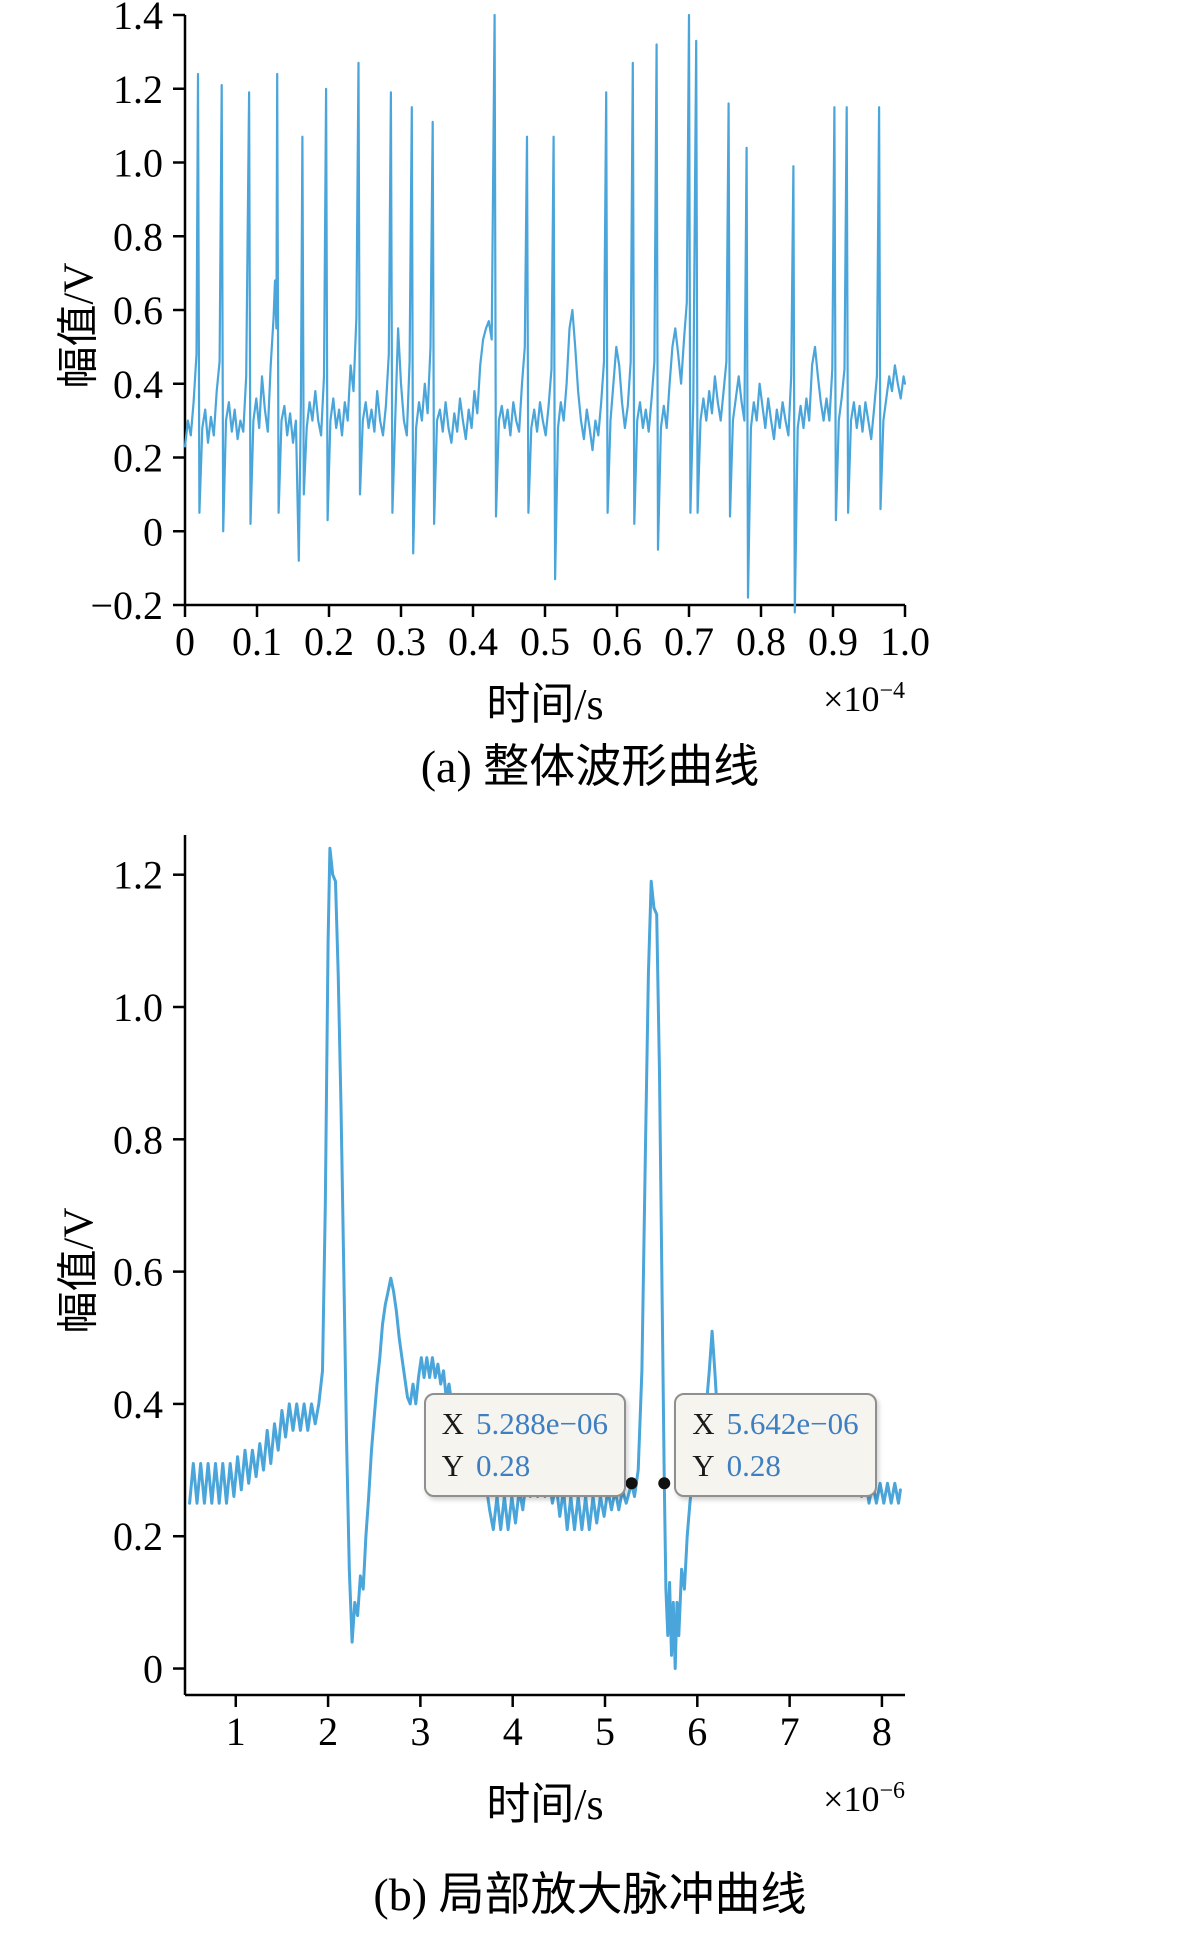 Image resolution: width=1181 pixels, height=1937 pixels. What do you see at coordinates (892, 1791) in the screenshot?
I see `exponent-power-b: −6` at bounding box center [892, 1791].